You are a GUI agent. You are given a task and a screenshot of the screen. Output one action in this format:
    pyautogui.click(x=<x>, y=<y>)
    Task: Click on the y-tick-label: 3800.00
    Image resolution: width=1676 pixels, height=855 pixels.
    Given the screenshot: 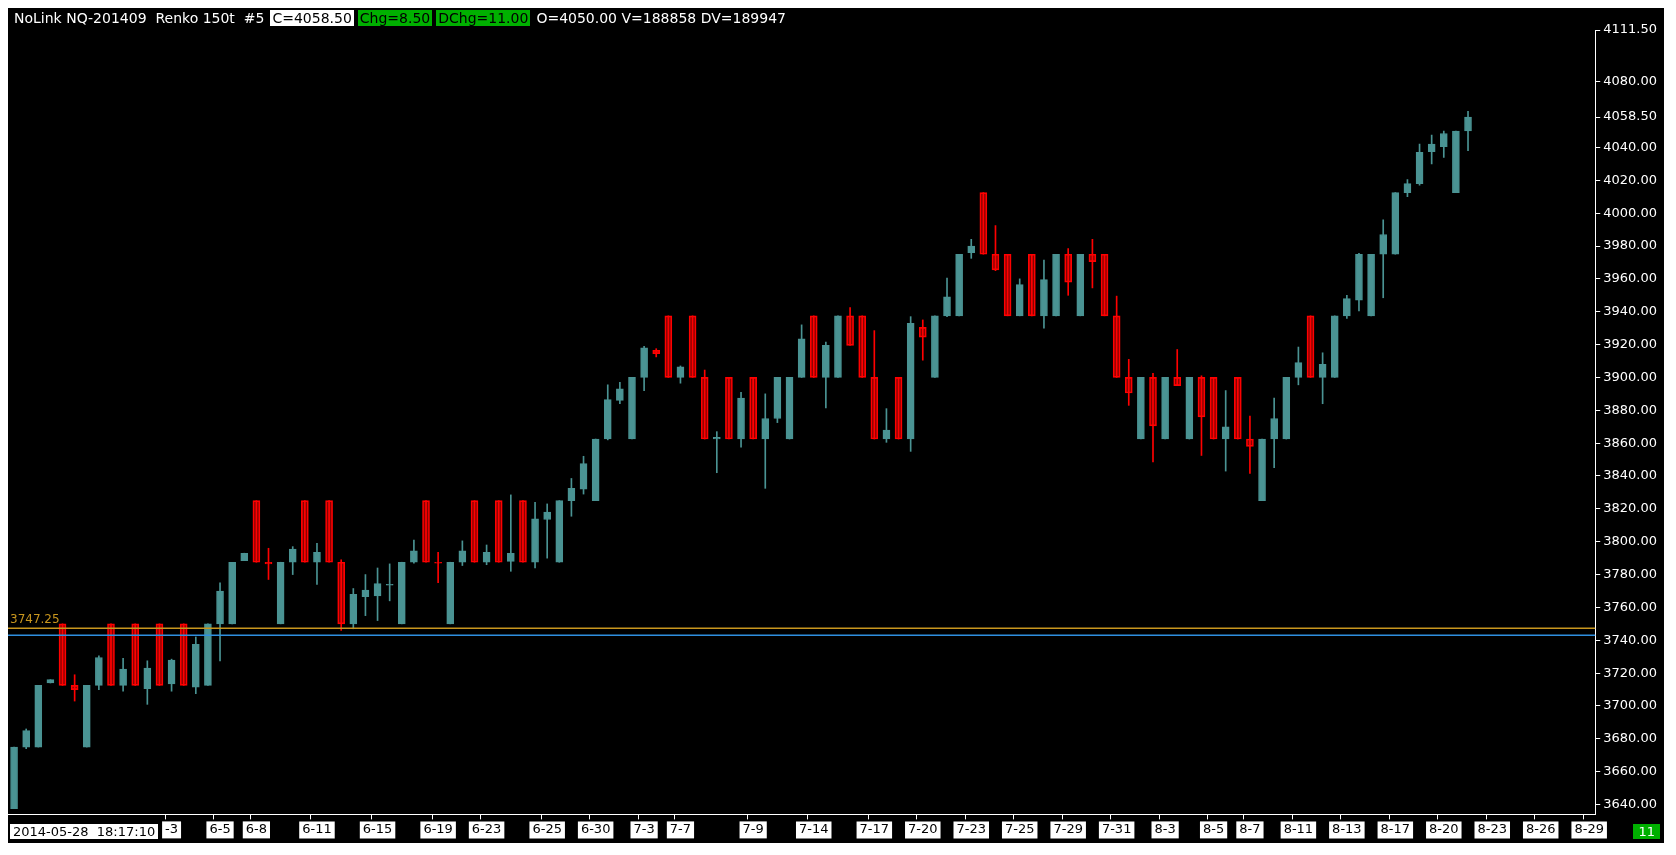 What is the action you would take?
    pyautogui.click(x=1630, y=541)
    